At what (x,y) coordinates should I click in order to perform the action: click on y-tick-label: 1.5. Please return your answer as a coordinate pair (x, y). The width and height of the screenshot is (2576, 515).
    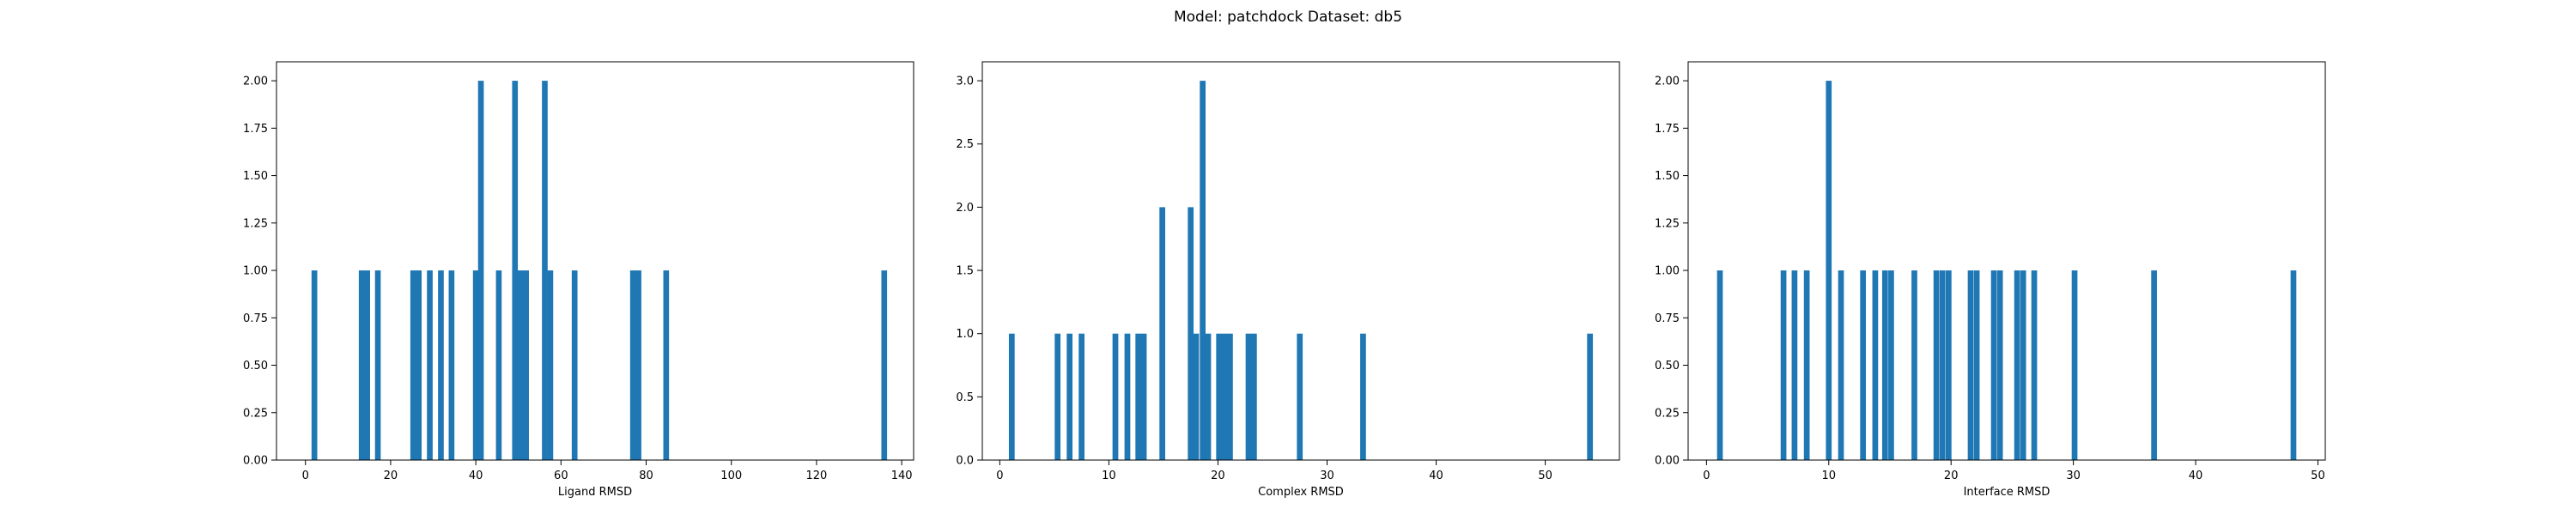
    Looking at the image, I should click on (965, 271).